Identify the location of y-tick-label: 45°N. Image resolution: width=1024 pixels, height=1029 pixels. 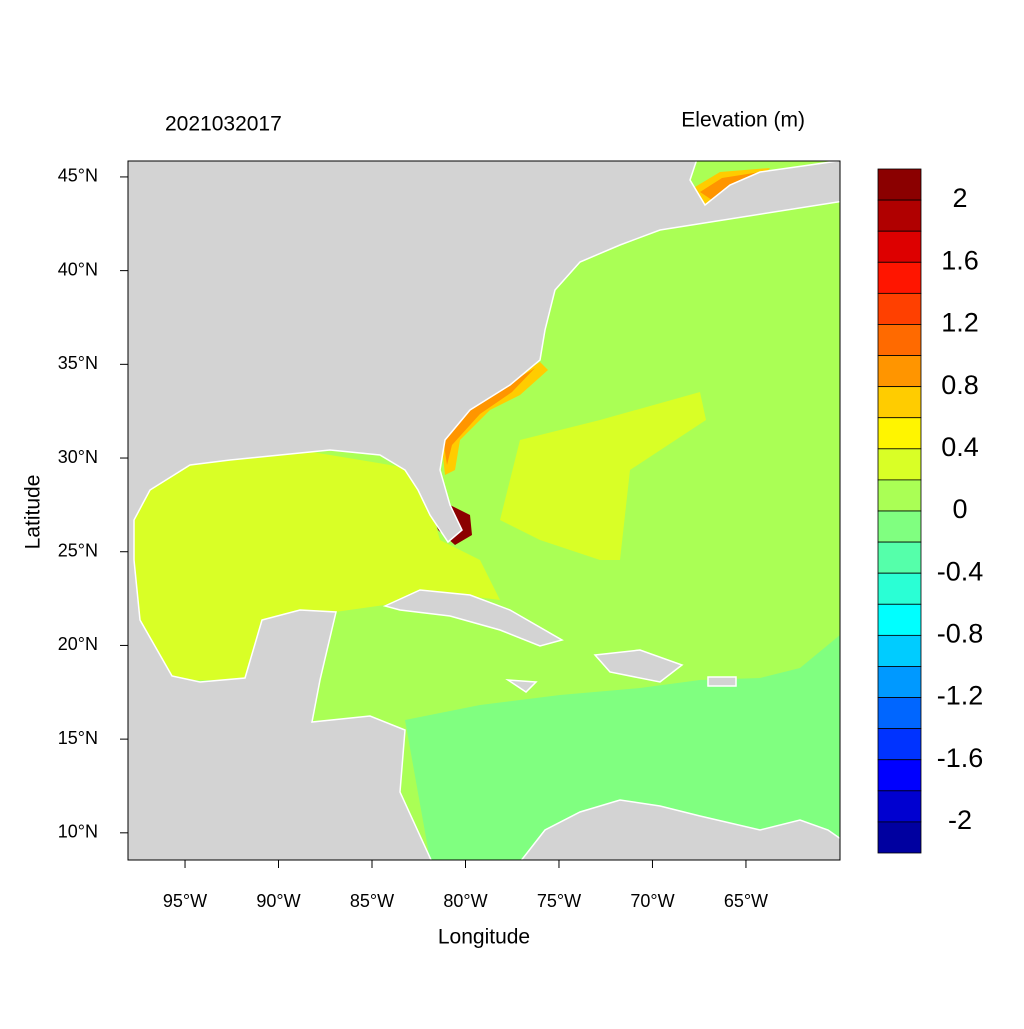
(78, 176).